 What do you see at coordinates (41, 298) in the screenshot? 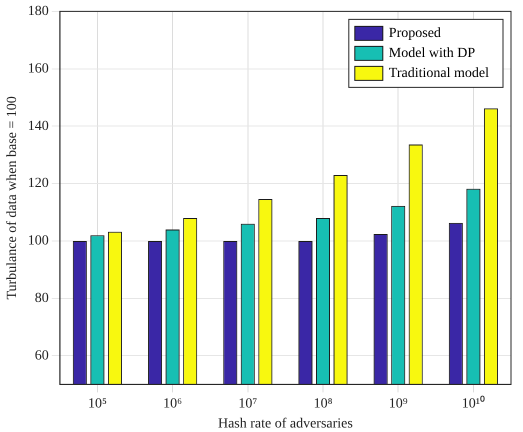
I see `y-tick-label: 80` at bounding box center [41, 298].